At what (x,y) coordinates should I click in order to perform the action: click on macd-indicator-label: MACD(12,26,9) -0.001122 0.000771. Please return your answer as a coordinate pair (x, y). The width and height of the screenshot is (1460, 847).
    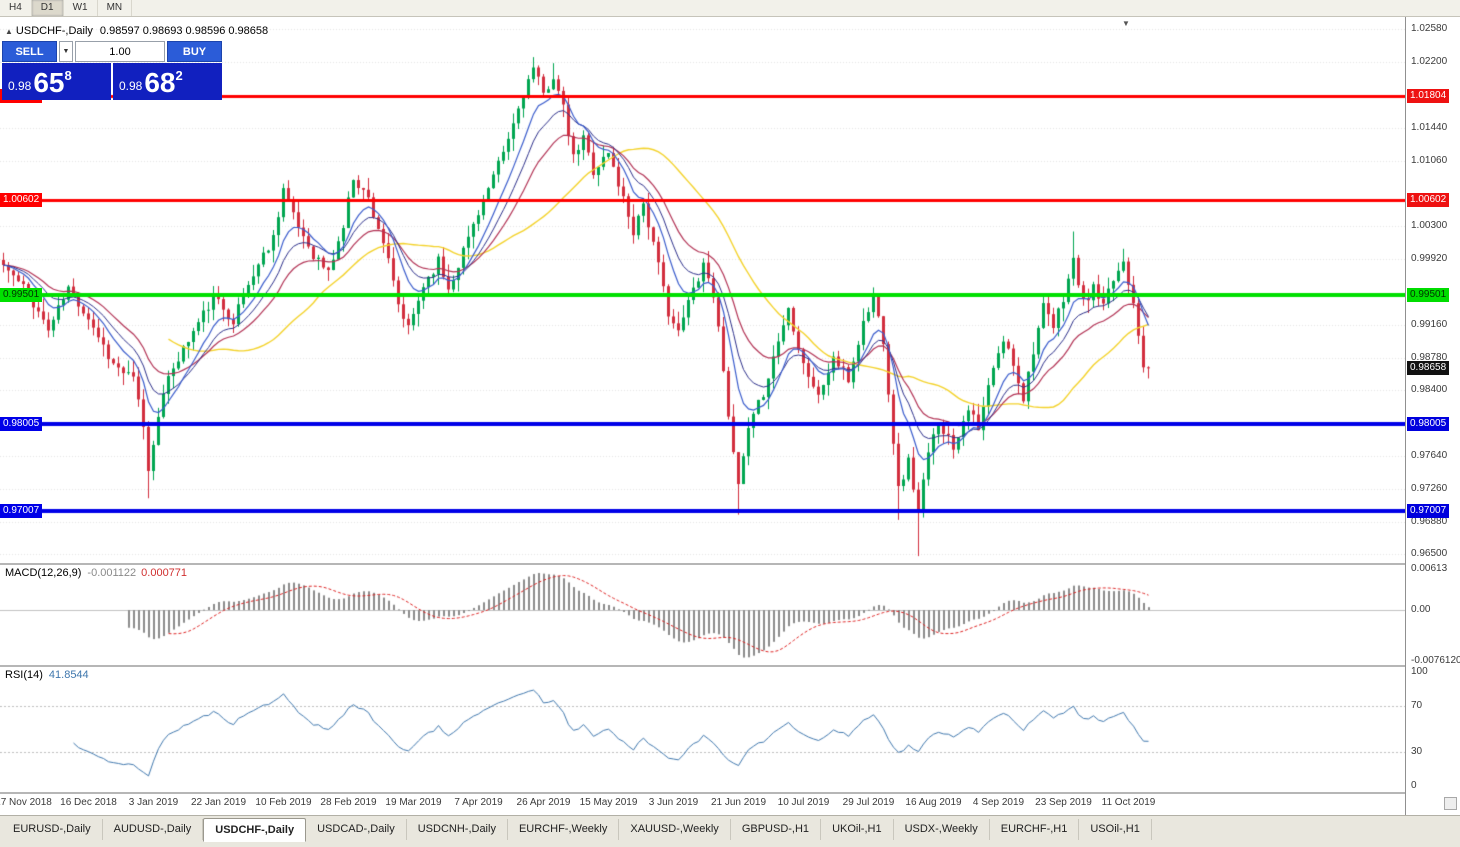
    Looking at the image, I should click on (96, 573).